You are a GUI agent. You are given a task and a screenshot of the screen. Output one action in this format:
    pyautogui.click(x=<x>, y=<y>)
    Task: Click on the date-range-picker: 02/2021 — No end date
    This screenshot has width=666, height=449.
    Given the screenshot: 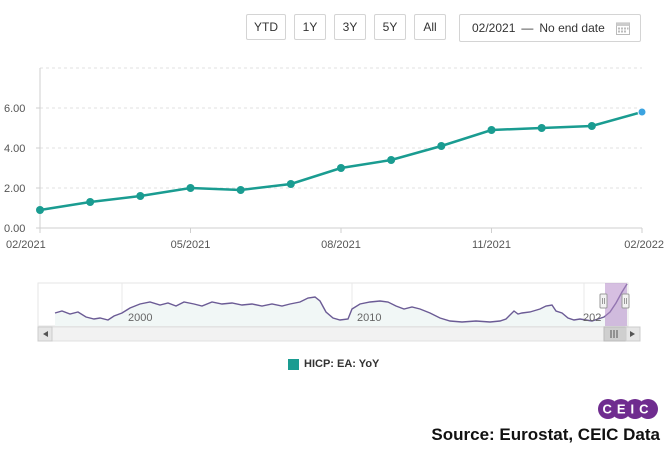 What is the action you would take?
    pyautogui.click(x=550, y=28)
    